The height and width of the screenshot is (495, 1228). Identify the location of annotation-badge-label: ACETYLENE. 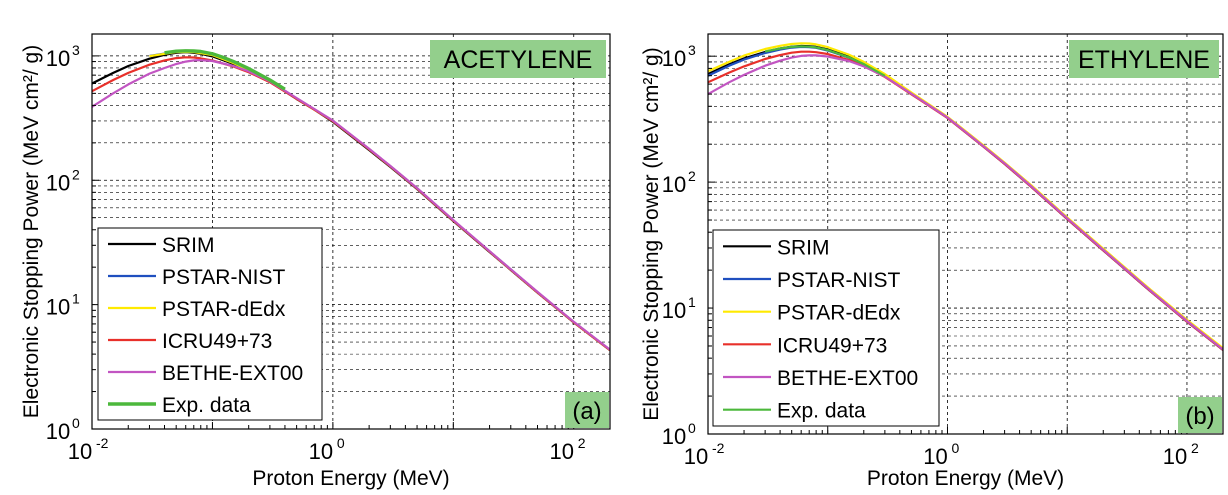
(518, 60).